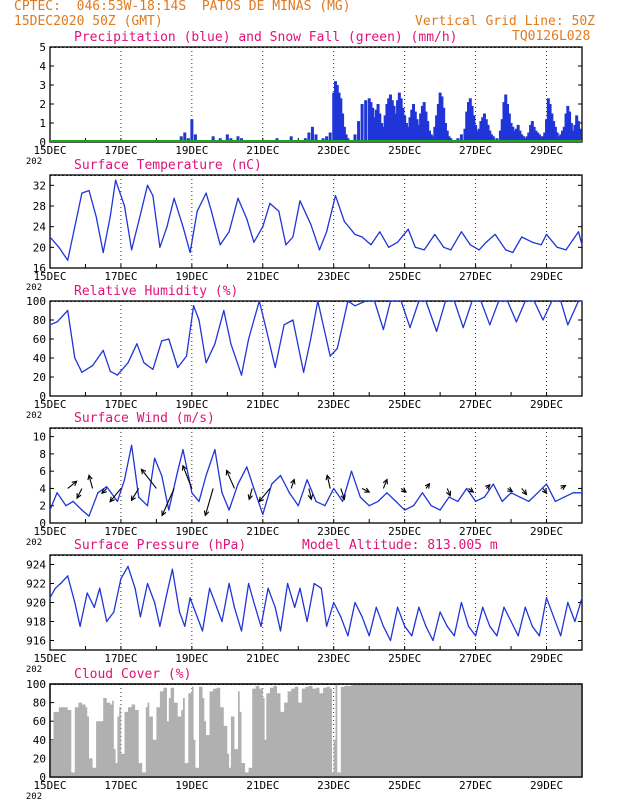  I want to click on panel-title-temp: Surface Temperature (nC), so click(168, 165).